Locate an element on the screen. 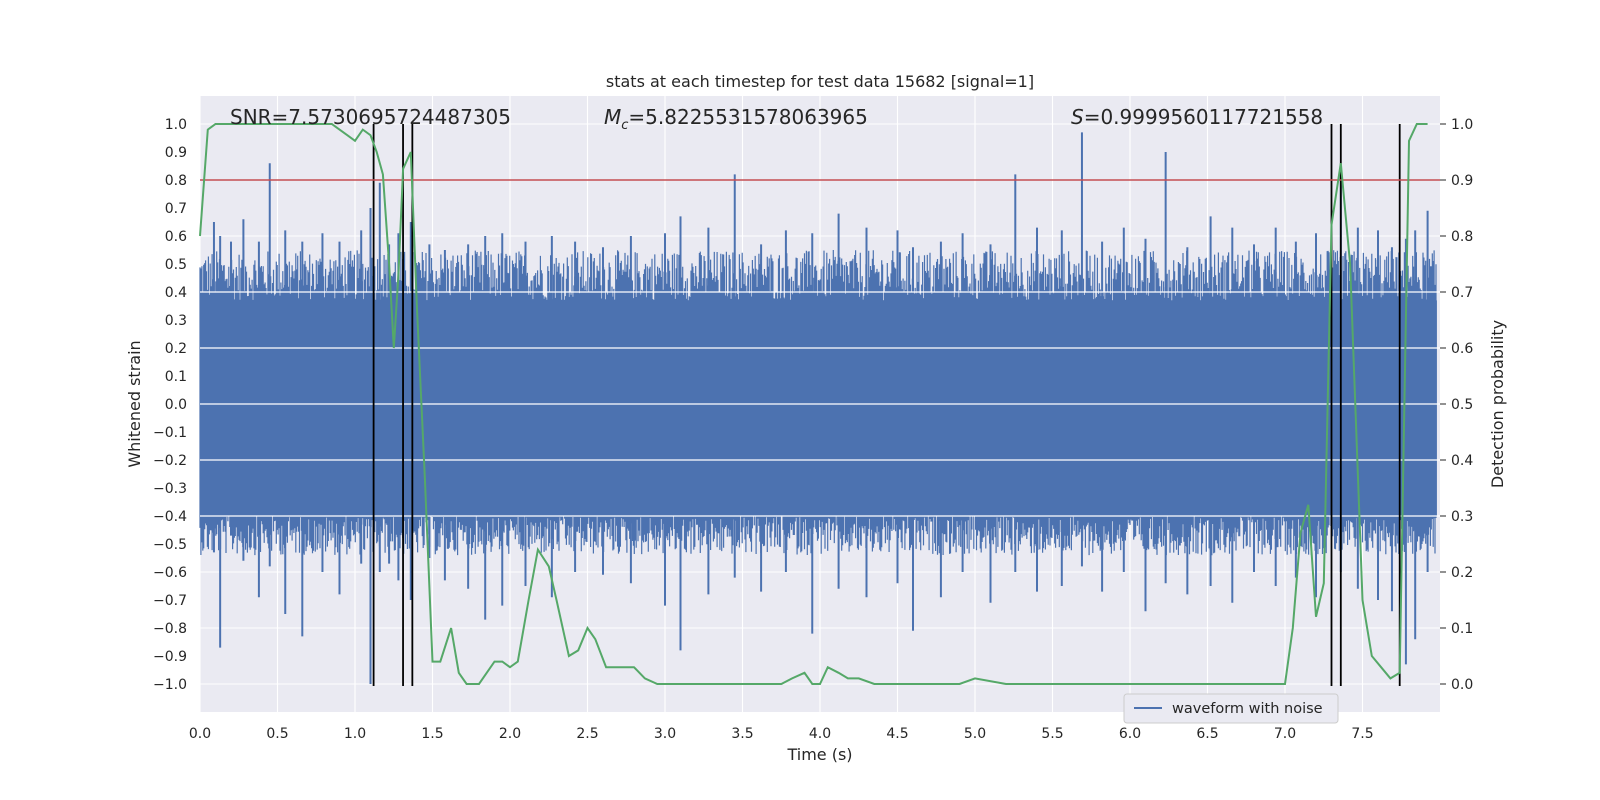  x-tick-label: 6.5 is located at coordinates (1207, 734).